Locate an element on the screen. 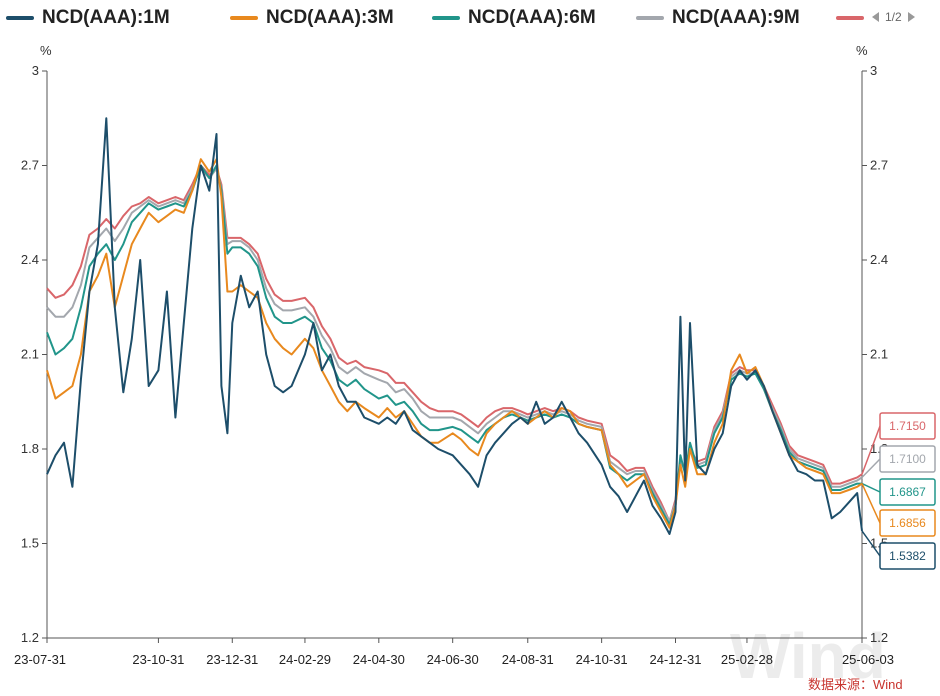  end-value-label: 1.5382 is located at coordinates (907, 556).